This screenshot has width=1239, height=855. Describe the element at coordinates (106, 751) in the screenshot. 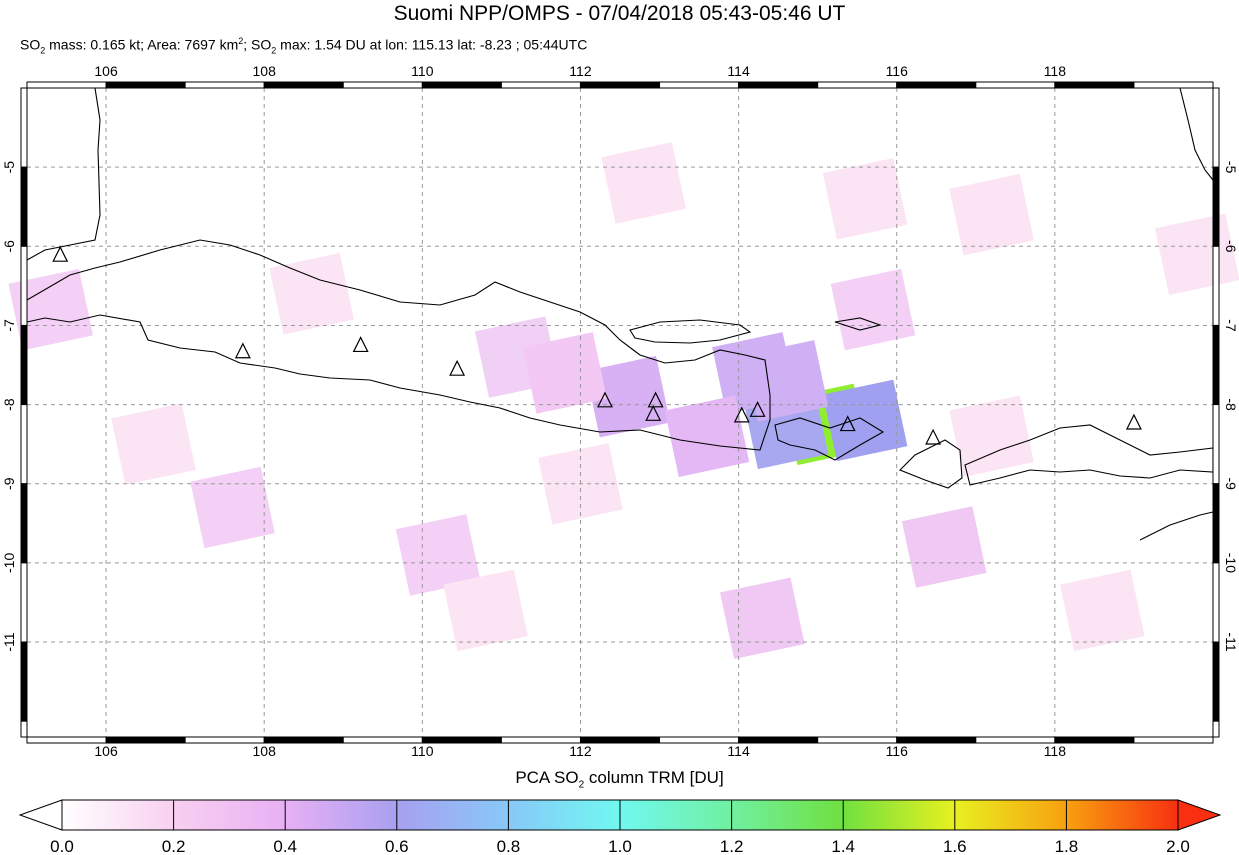

I see `lon-tick-bottom: 106` at that location.